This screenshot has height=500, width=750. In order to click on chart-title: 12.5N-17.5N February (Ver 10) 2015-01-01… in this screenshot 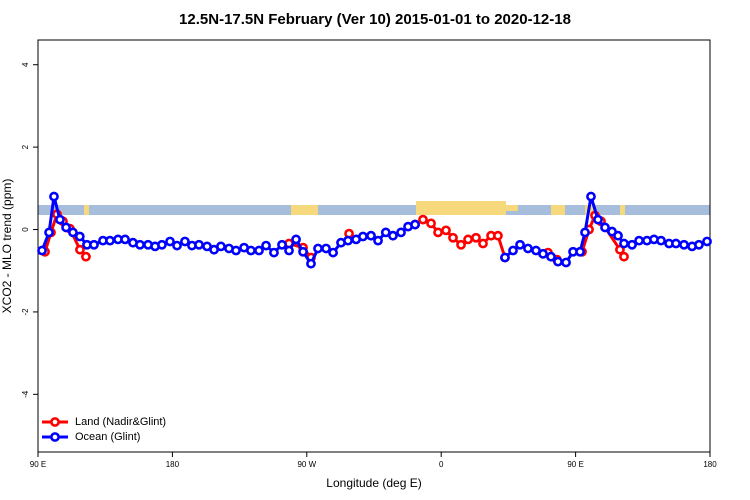, I will do `click(375, 19)`.